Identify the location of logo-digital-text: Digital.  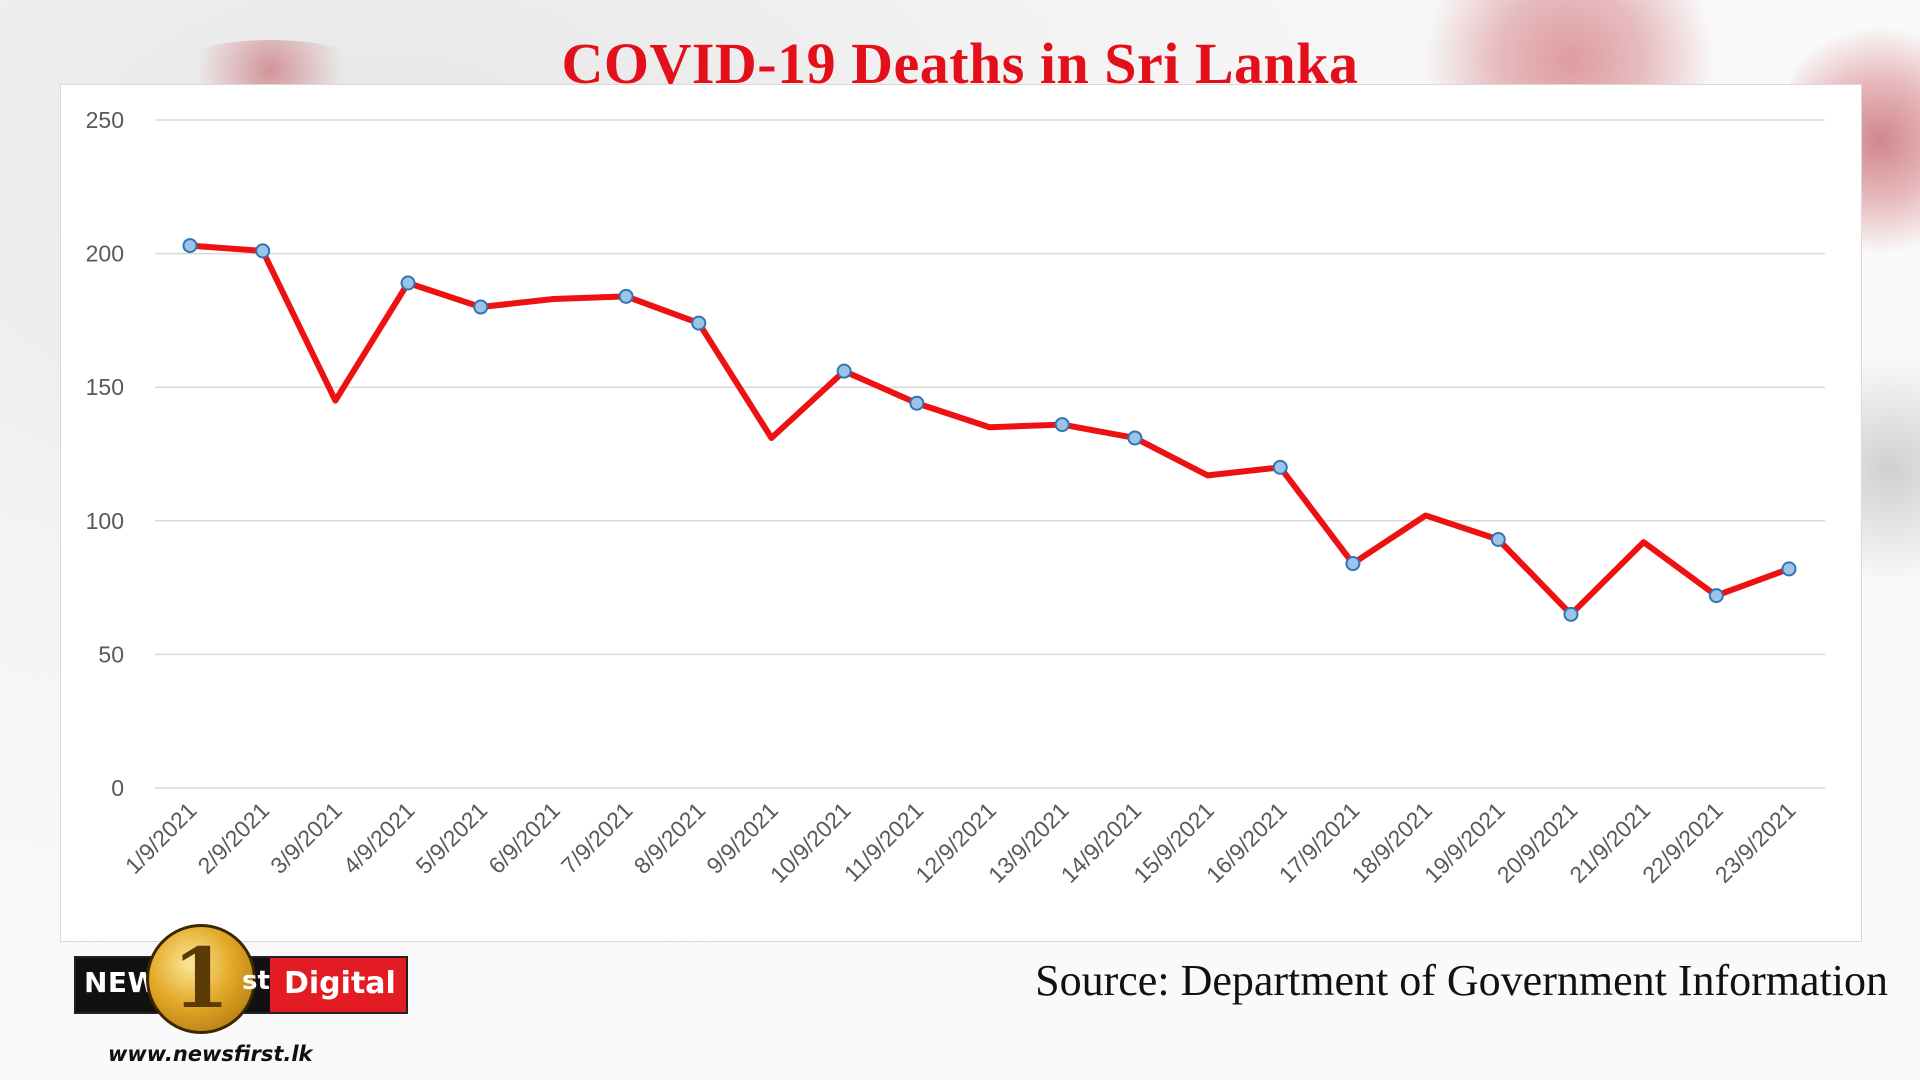
(340, 983).